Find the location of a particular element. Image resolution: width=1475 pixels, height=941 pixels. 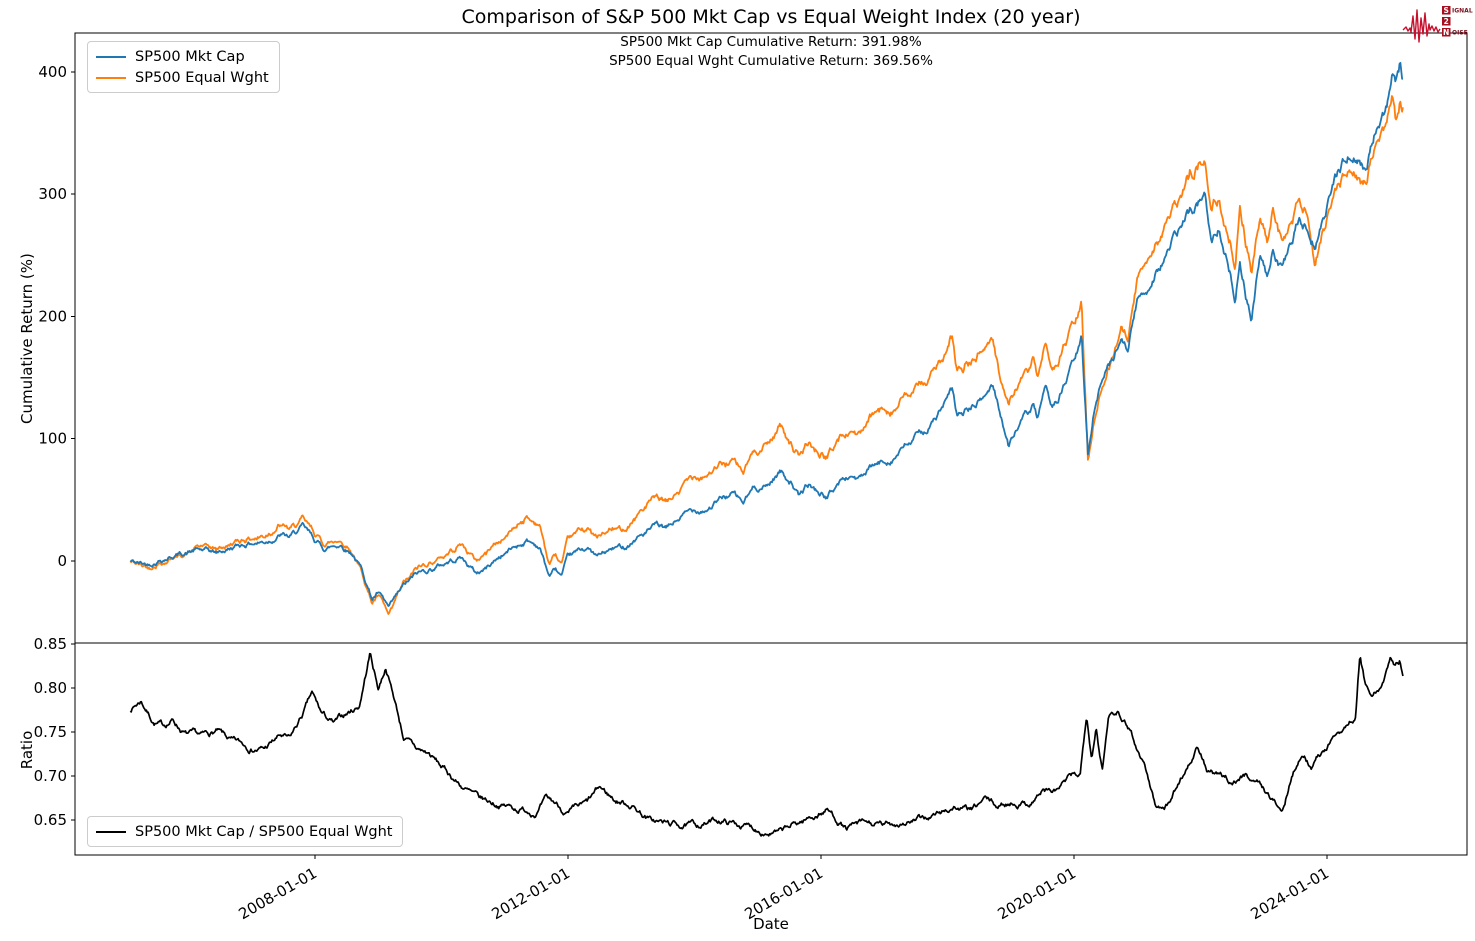

ecg-waveform-icon is located at coordinates (1421, 26).